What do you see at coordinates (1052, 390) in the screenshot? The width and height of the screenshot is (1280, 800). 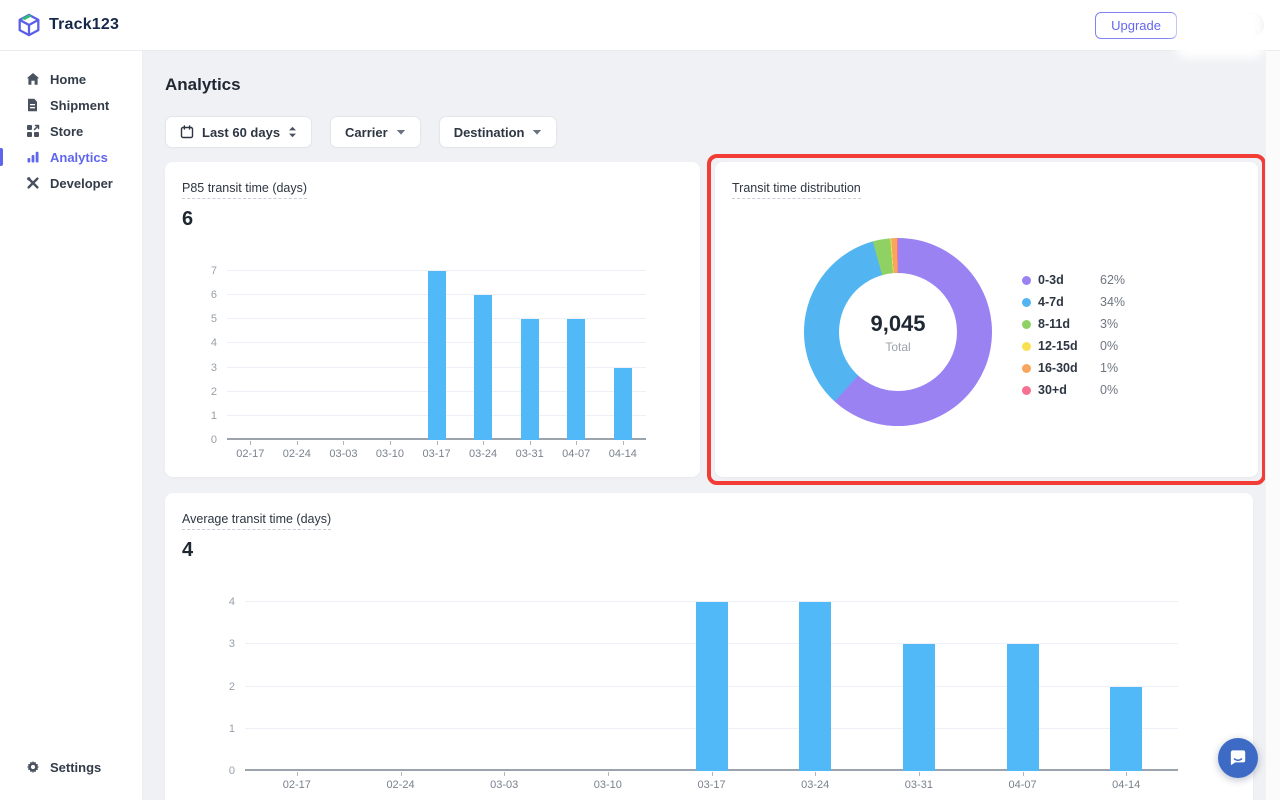 I see `legend-label: 30+d` at bounding box center [1052, 390].